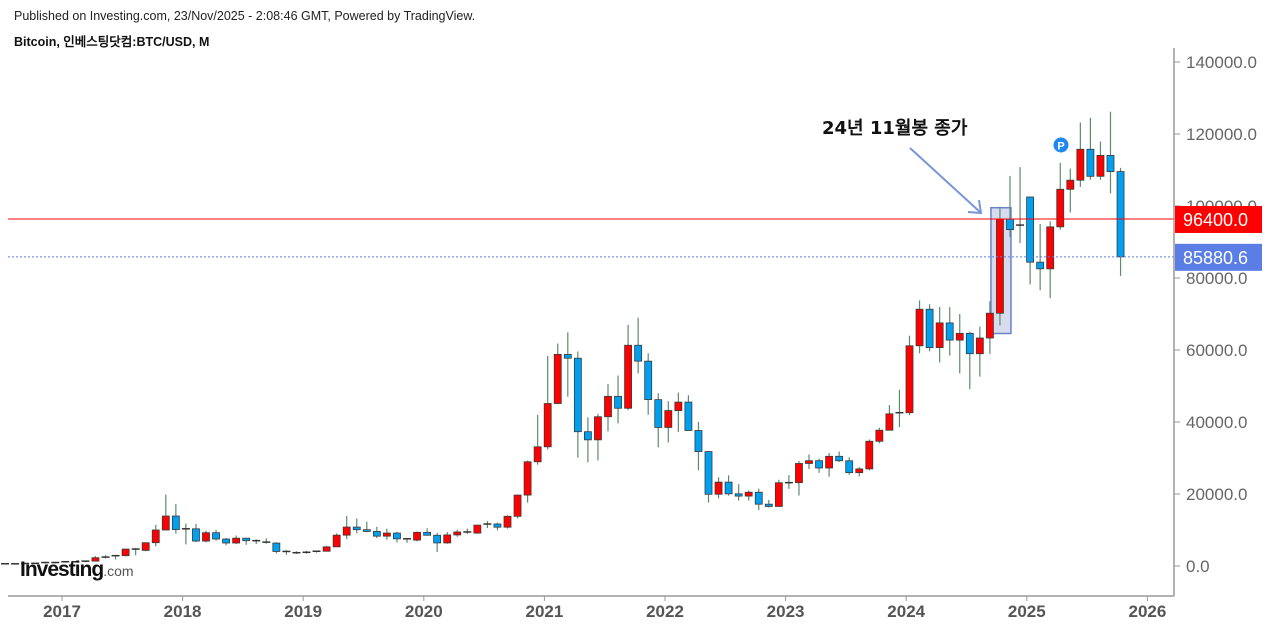 This screenshot has width=1280, height=629. I want to click on x-tick-label: 2018, so click(183, 611).